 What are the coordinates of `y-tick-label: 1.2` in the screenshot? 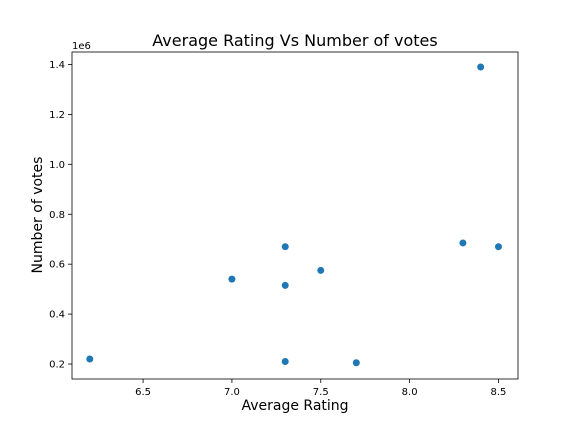 It's located at (57, 115).